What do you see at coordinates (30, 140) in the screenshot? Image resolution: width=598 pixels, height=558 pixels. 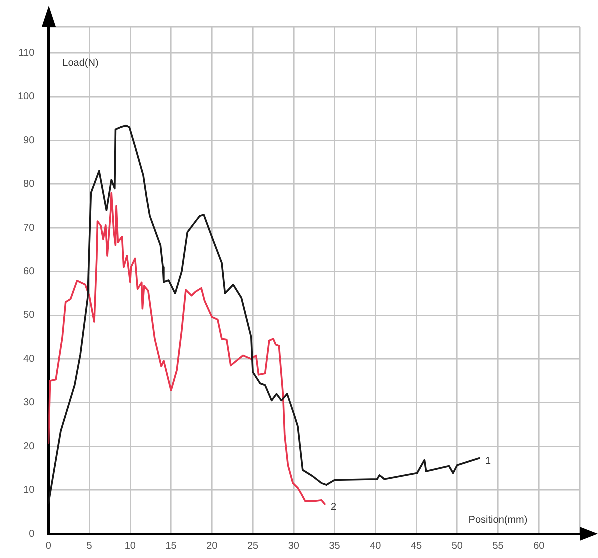 I see `y-tick-label: 90` at bounding box center [30, 140].